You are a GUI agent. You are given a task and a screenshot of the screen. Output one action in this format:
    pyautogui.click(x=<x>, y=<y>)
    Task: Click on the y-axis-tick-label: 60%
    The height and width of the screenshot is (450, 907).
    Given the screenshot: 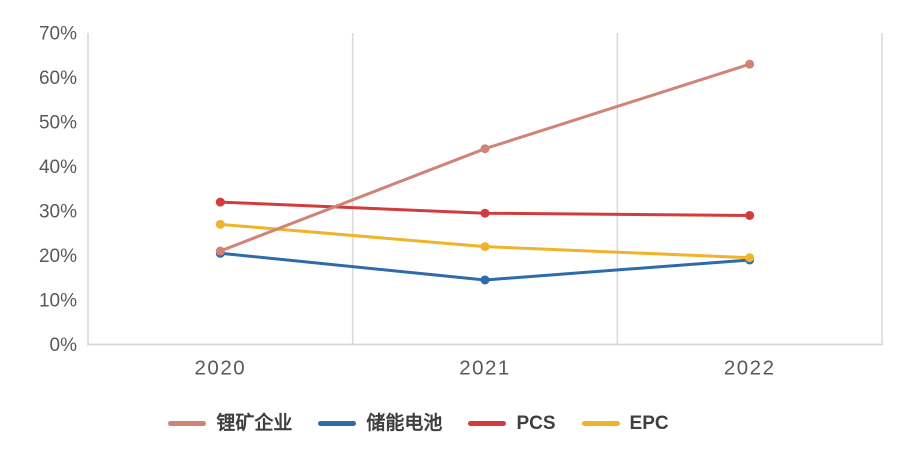 What is the action you would take?
    pyautogui.click(x=58, y=78)
    